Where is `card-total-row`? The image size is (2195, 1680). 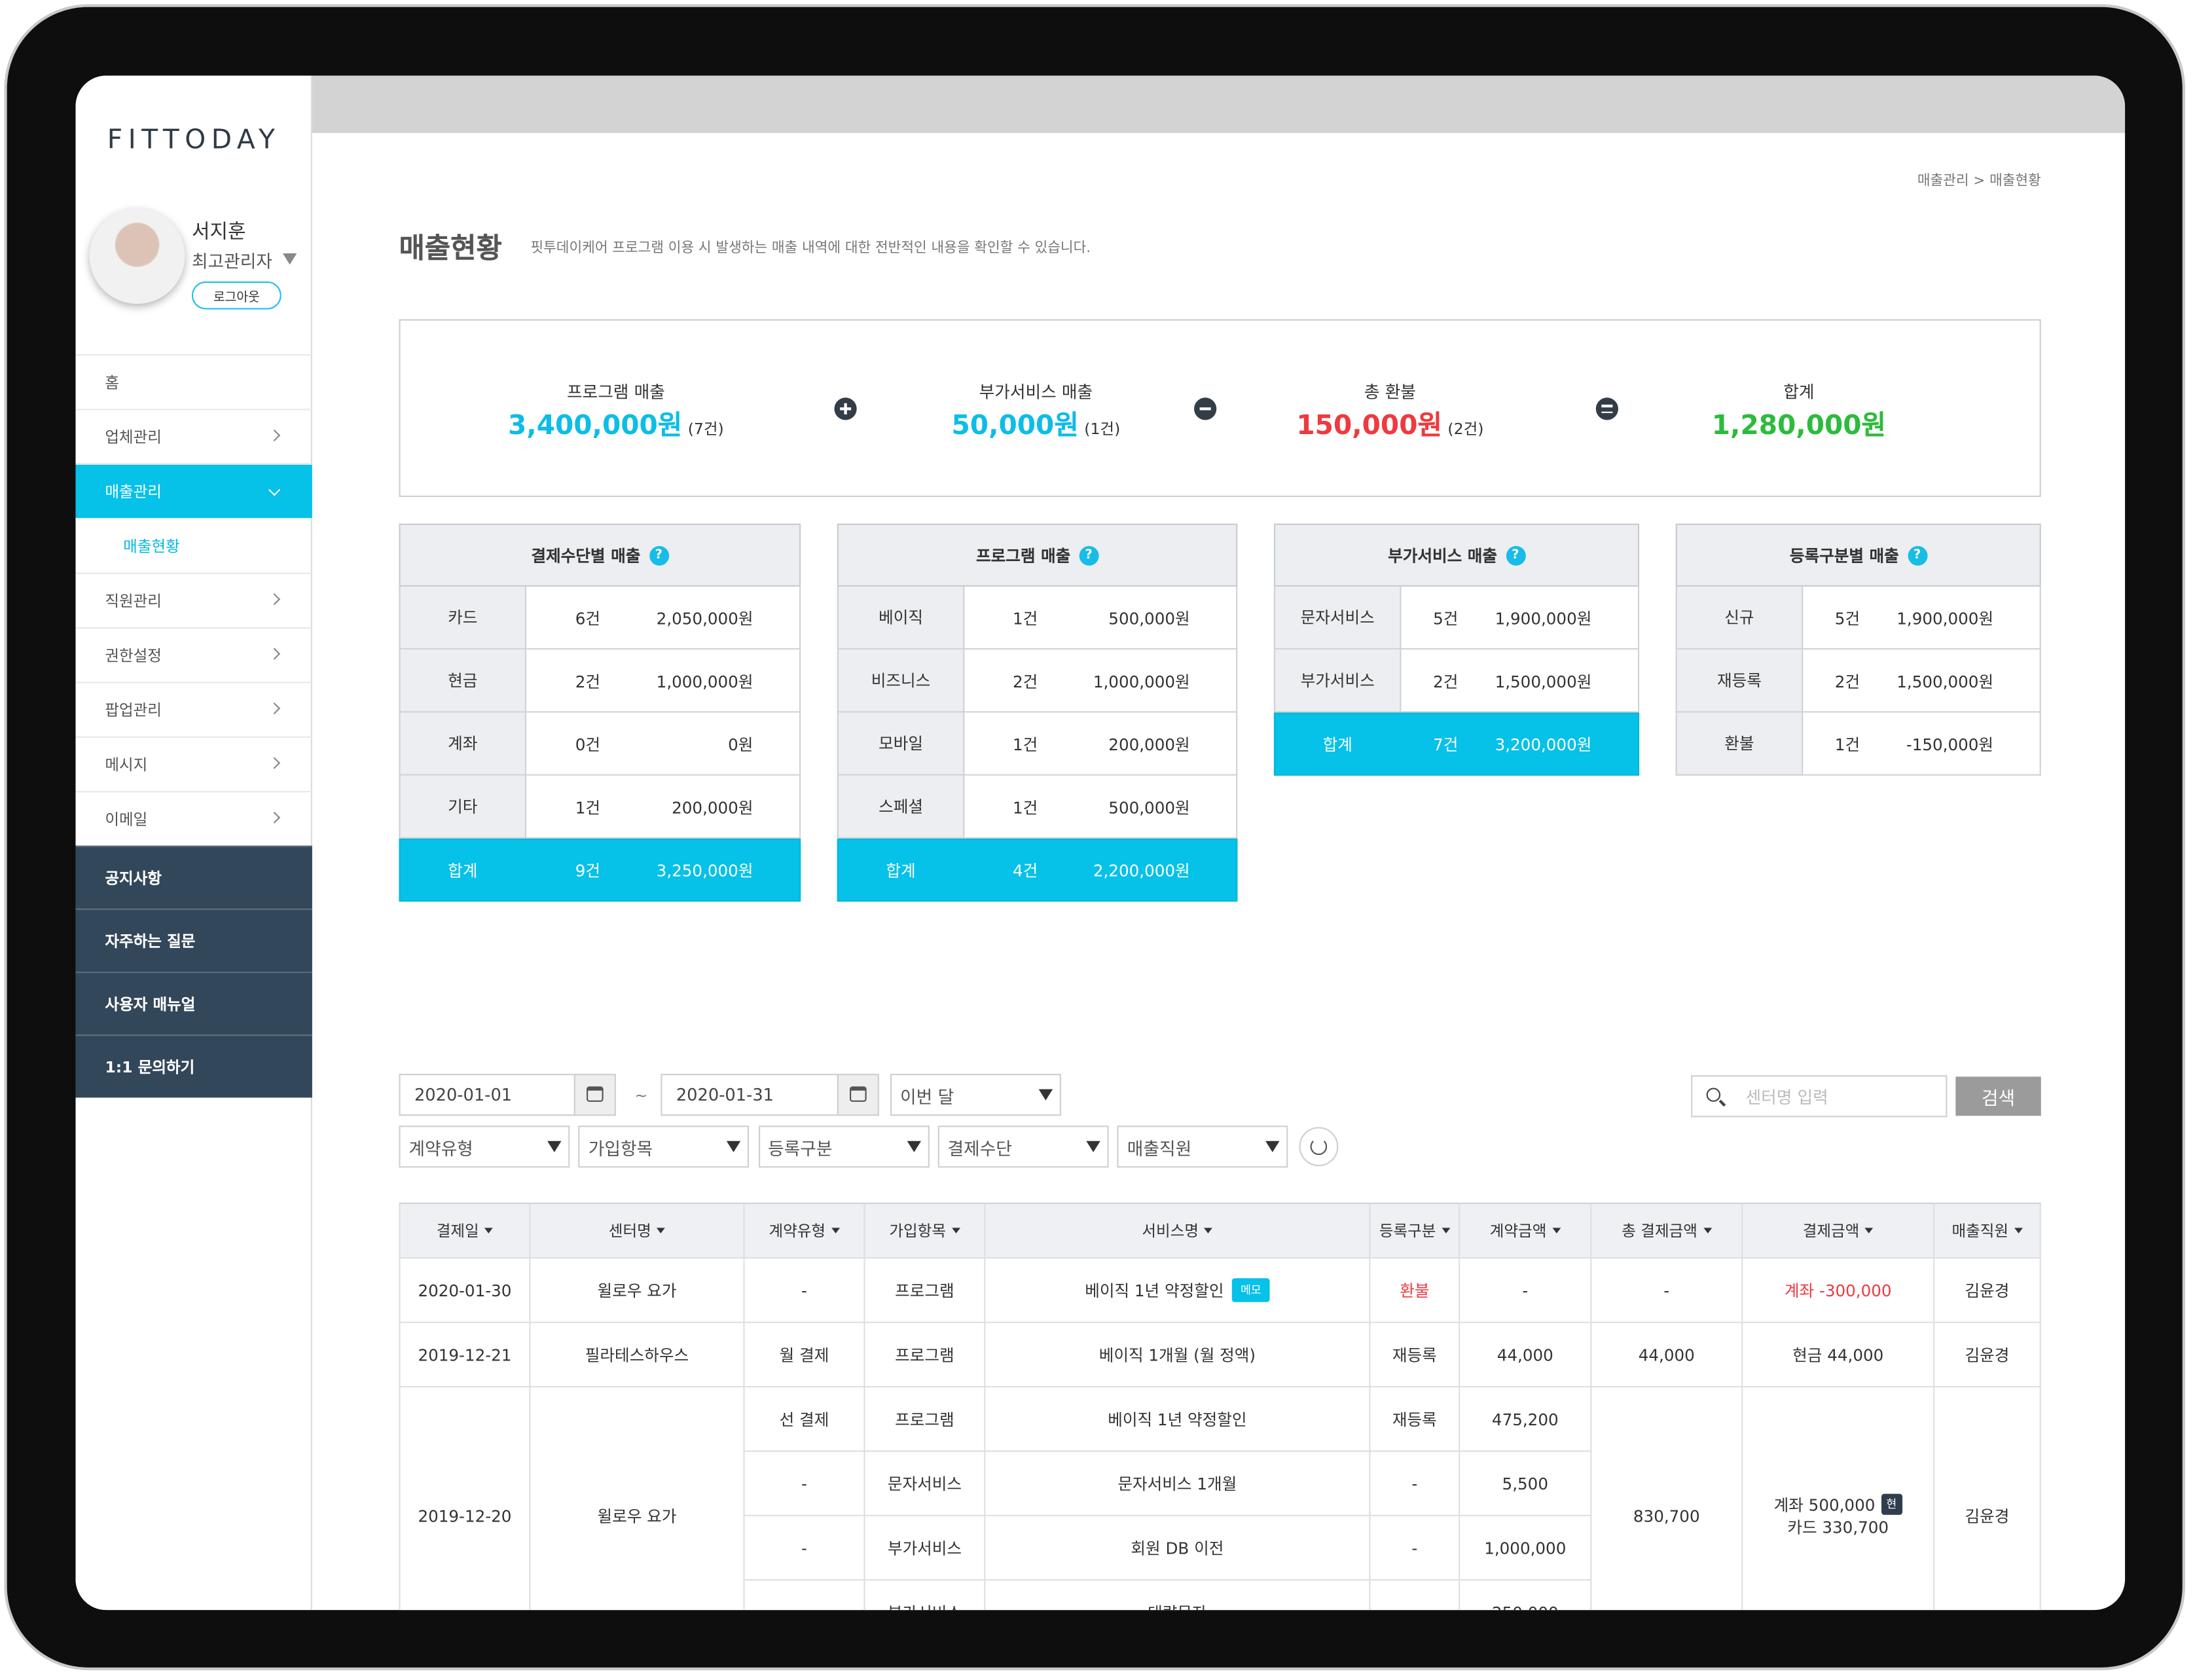
card-total-row is located at coordinates (600, 870).